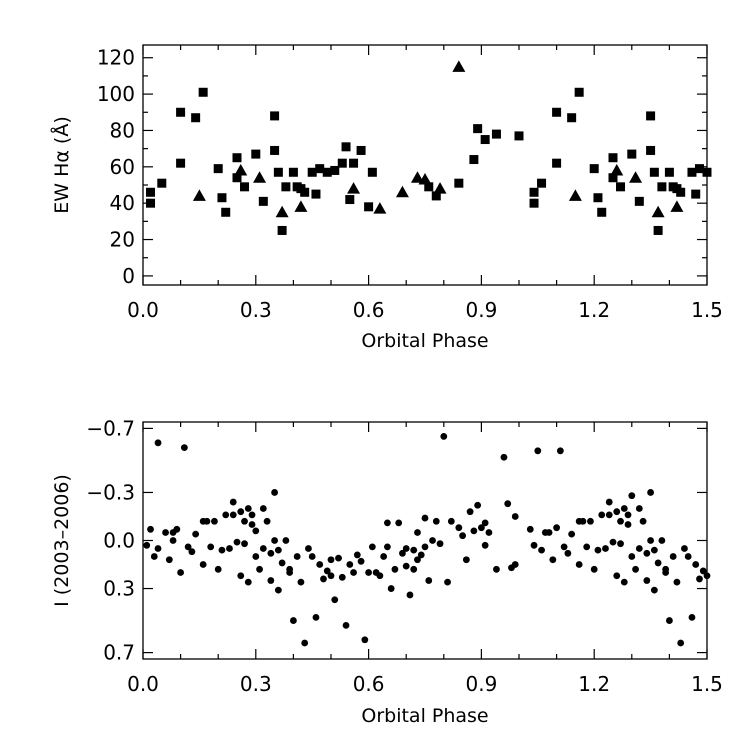 Image resolution: width=750 pixels, height=750 pixels. I want to click on y-tick-label: 80, so click(122, 130).